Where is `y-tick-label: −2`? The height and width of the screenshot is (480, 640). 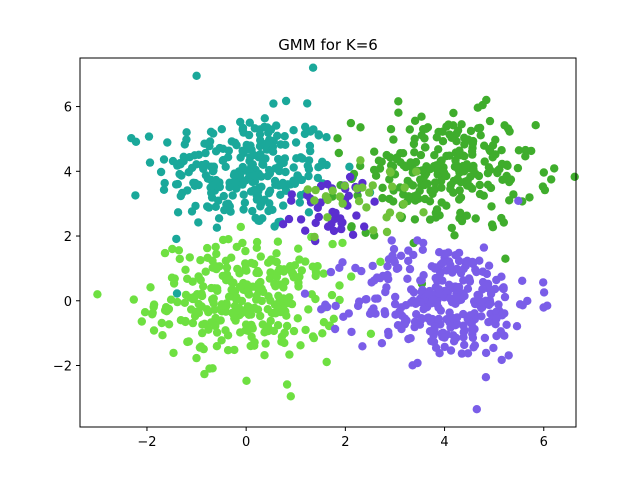
y-tick-label: −2 is located at coordinates (62, 367).